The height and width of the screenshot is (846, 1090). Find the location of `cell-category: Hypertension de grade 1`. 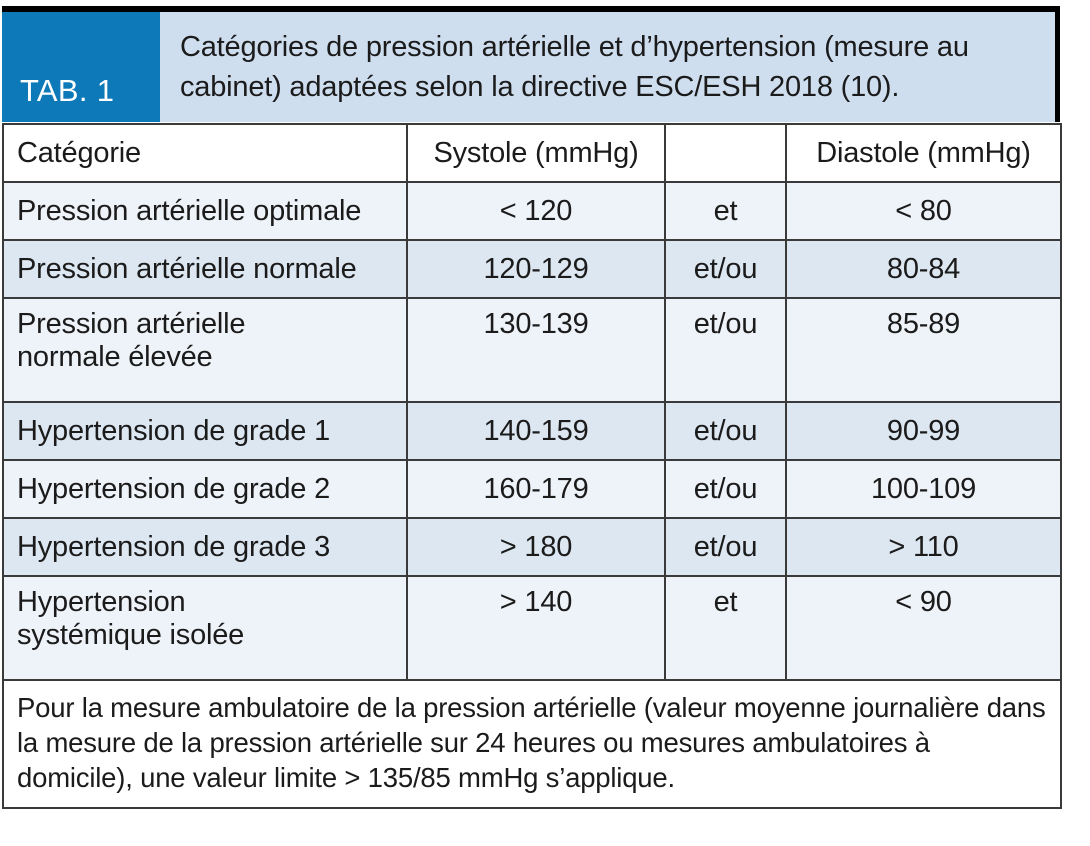

cell-category: Hypertension de grade 1 is located at coordinates (205, 431).